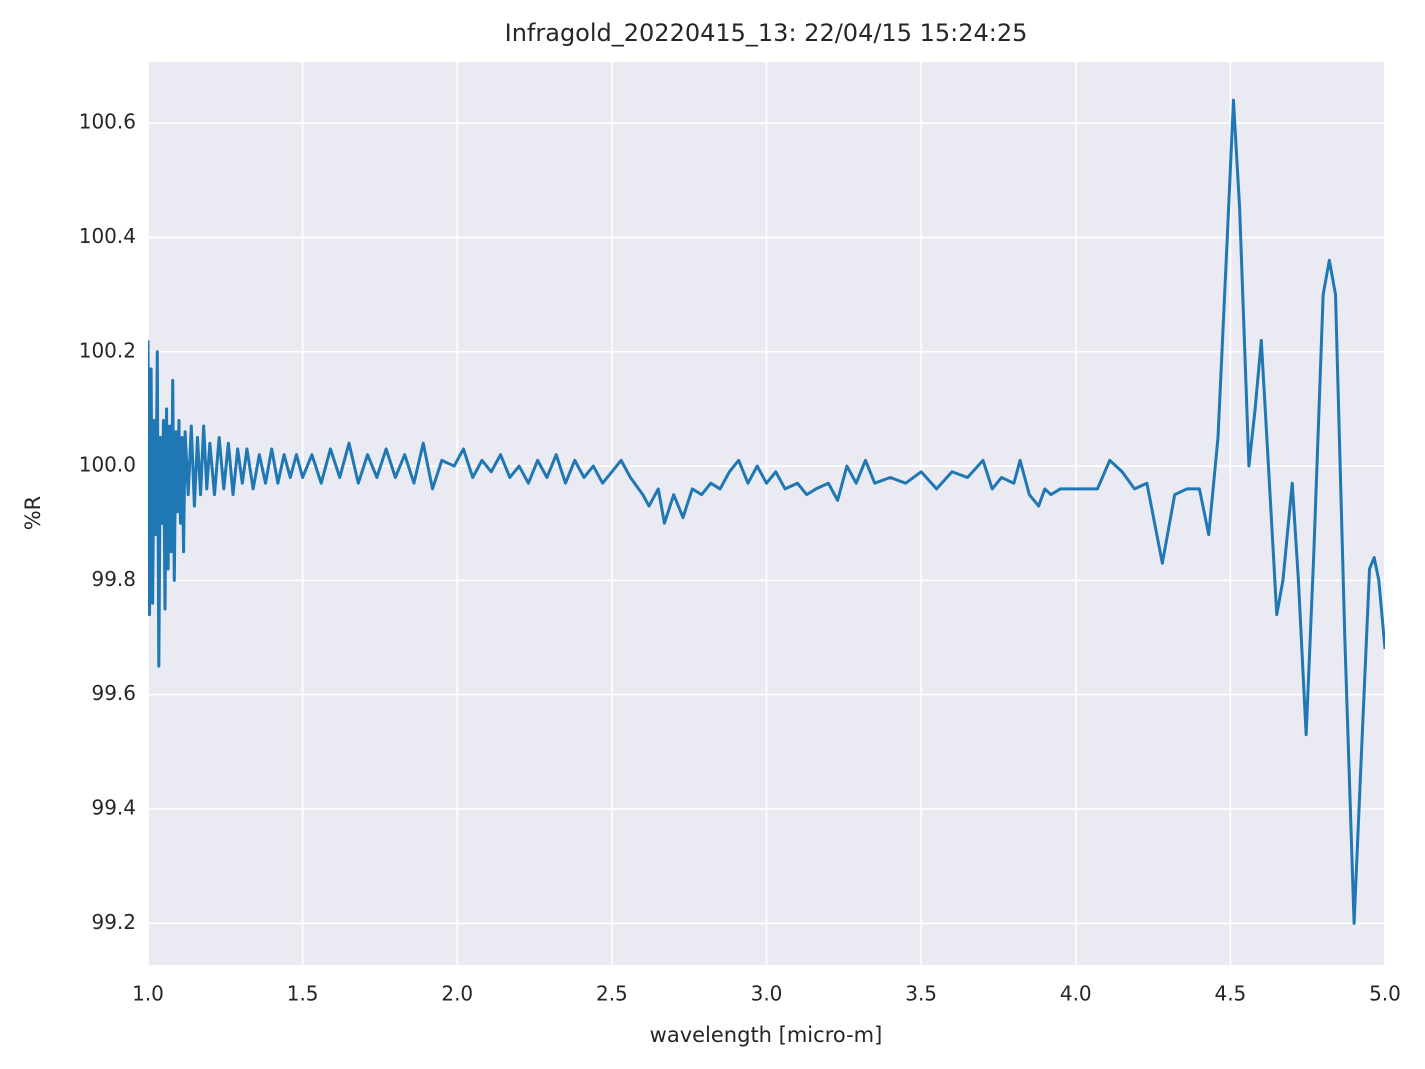 The image size is (1425, 1069). What do you see at coordinates (107, 122) in the screenshot?
I see `y-tick-label: 100.6` at bounding box center [107, 122].